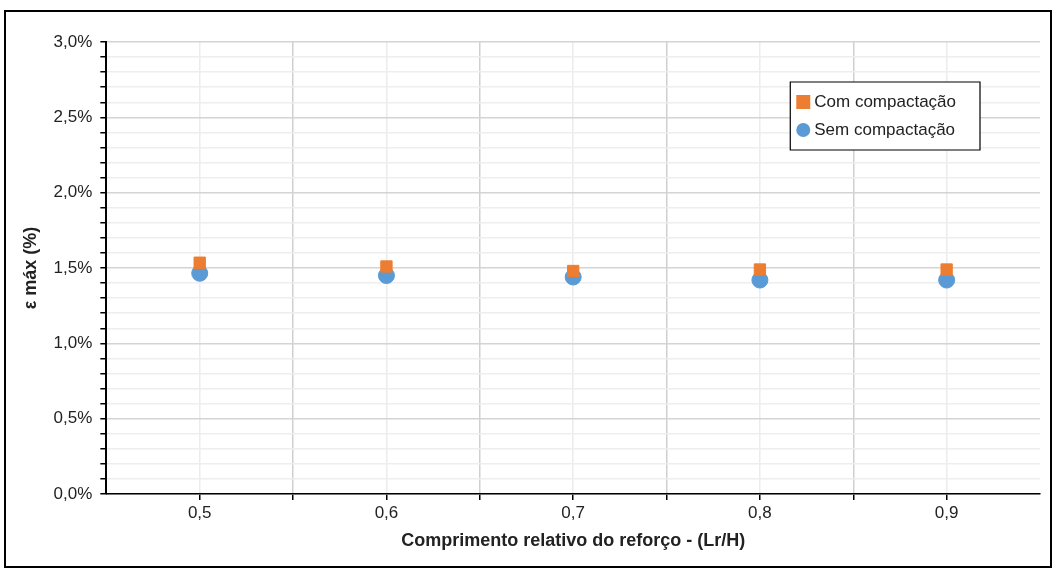  Describe the element at coordinates (73, 343) in the screenshot. I see `y-tick-label: 1,0%` at that location.